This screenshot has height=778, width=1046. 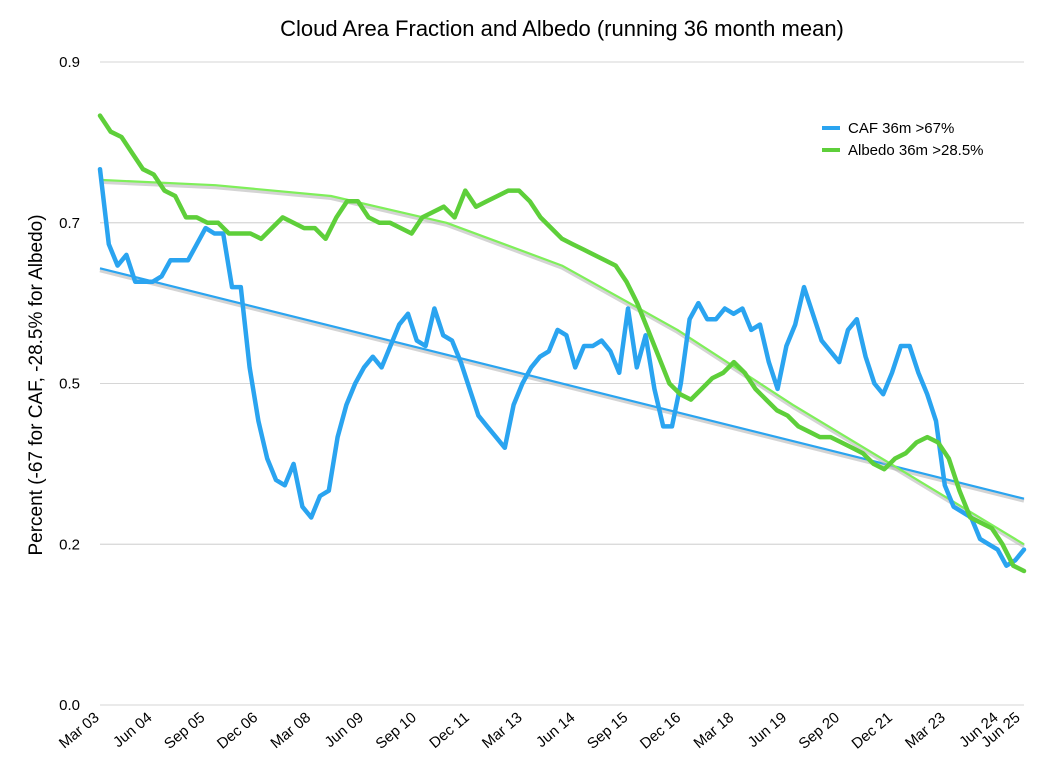 What do you see at coordinates (916, 150) in the screenshot?
I see `legend-label: Albedo 36m >28.5%` at bounding box center [916, 150].